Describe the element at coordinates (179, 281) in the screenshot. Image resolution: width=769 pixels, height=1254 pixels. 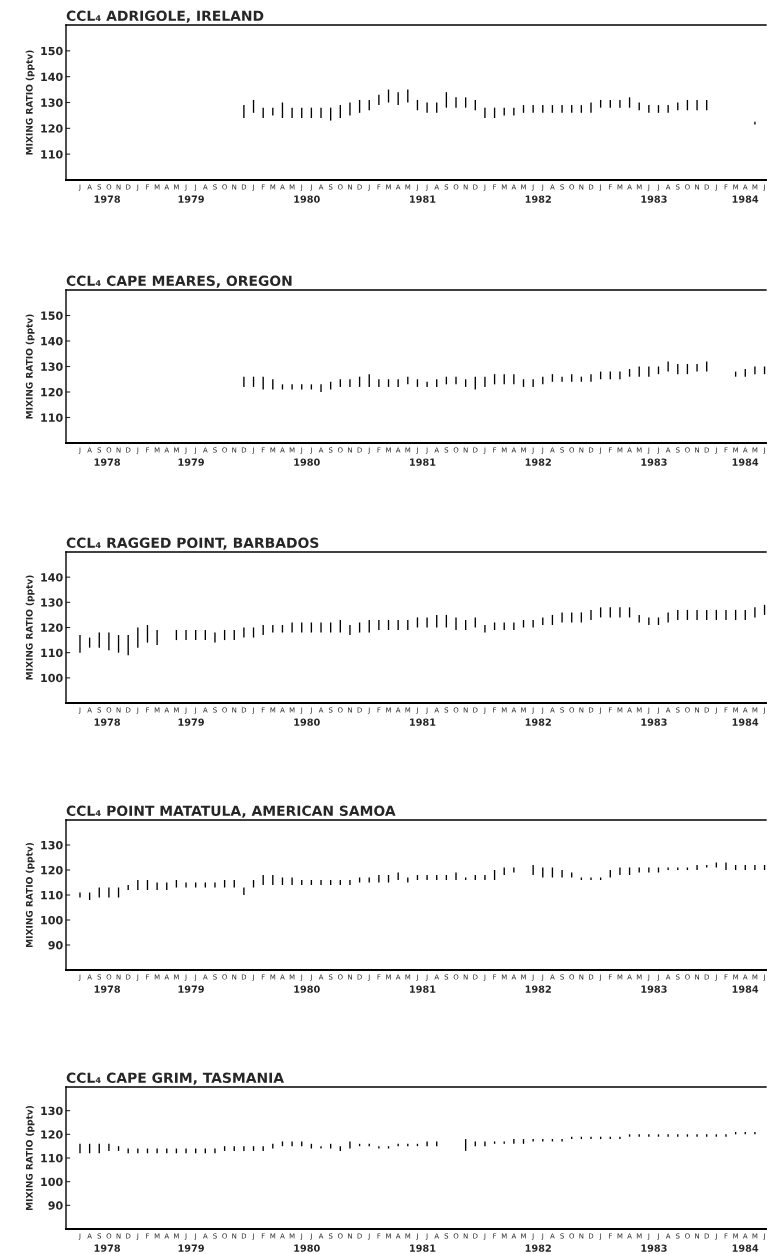
I see `chart-title: CCL₄ CAPE MEARES, OREGON` at that location.